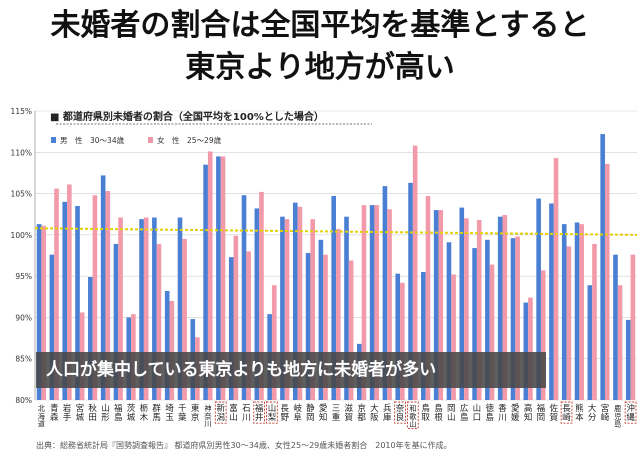  What do you see at coordinates (131, 413) in the screenshot?
I see `category-label: 茨城` at bounding box center [131, 413].